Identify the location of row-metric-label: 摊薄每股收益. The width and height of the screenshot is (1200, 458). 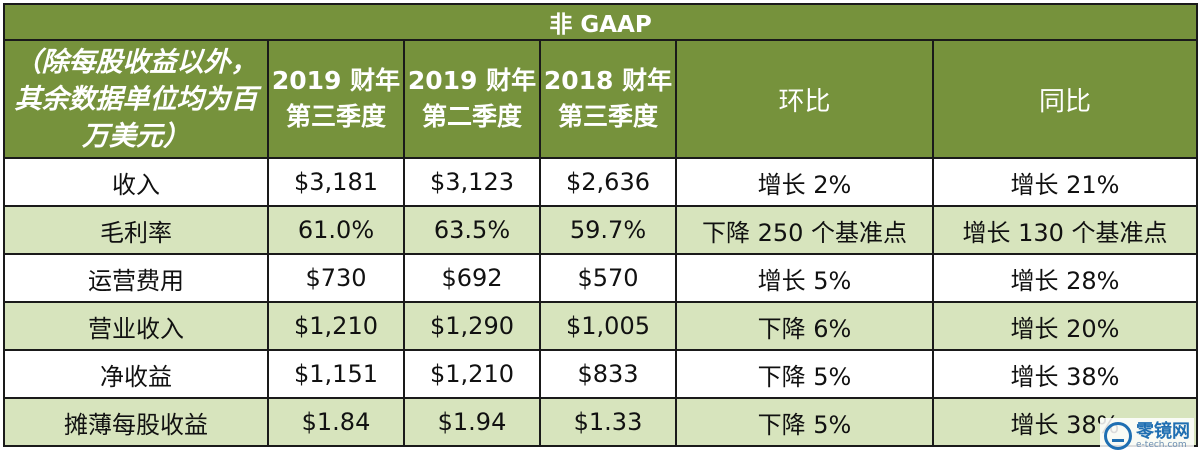
(136, 422).